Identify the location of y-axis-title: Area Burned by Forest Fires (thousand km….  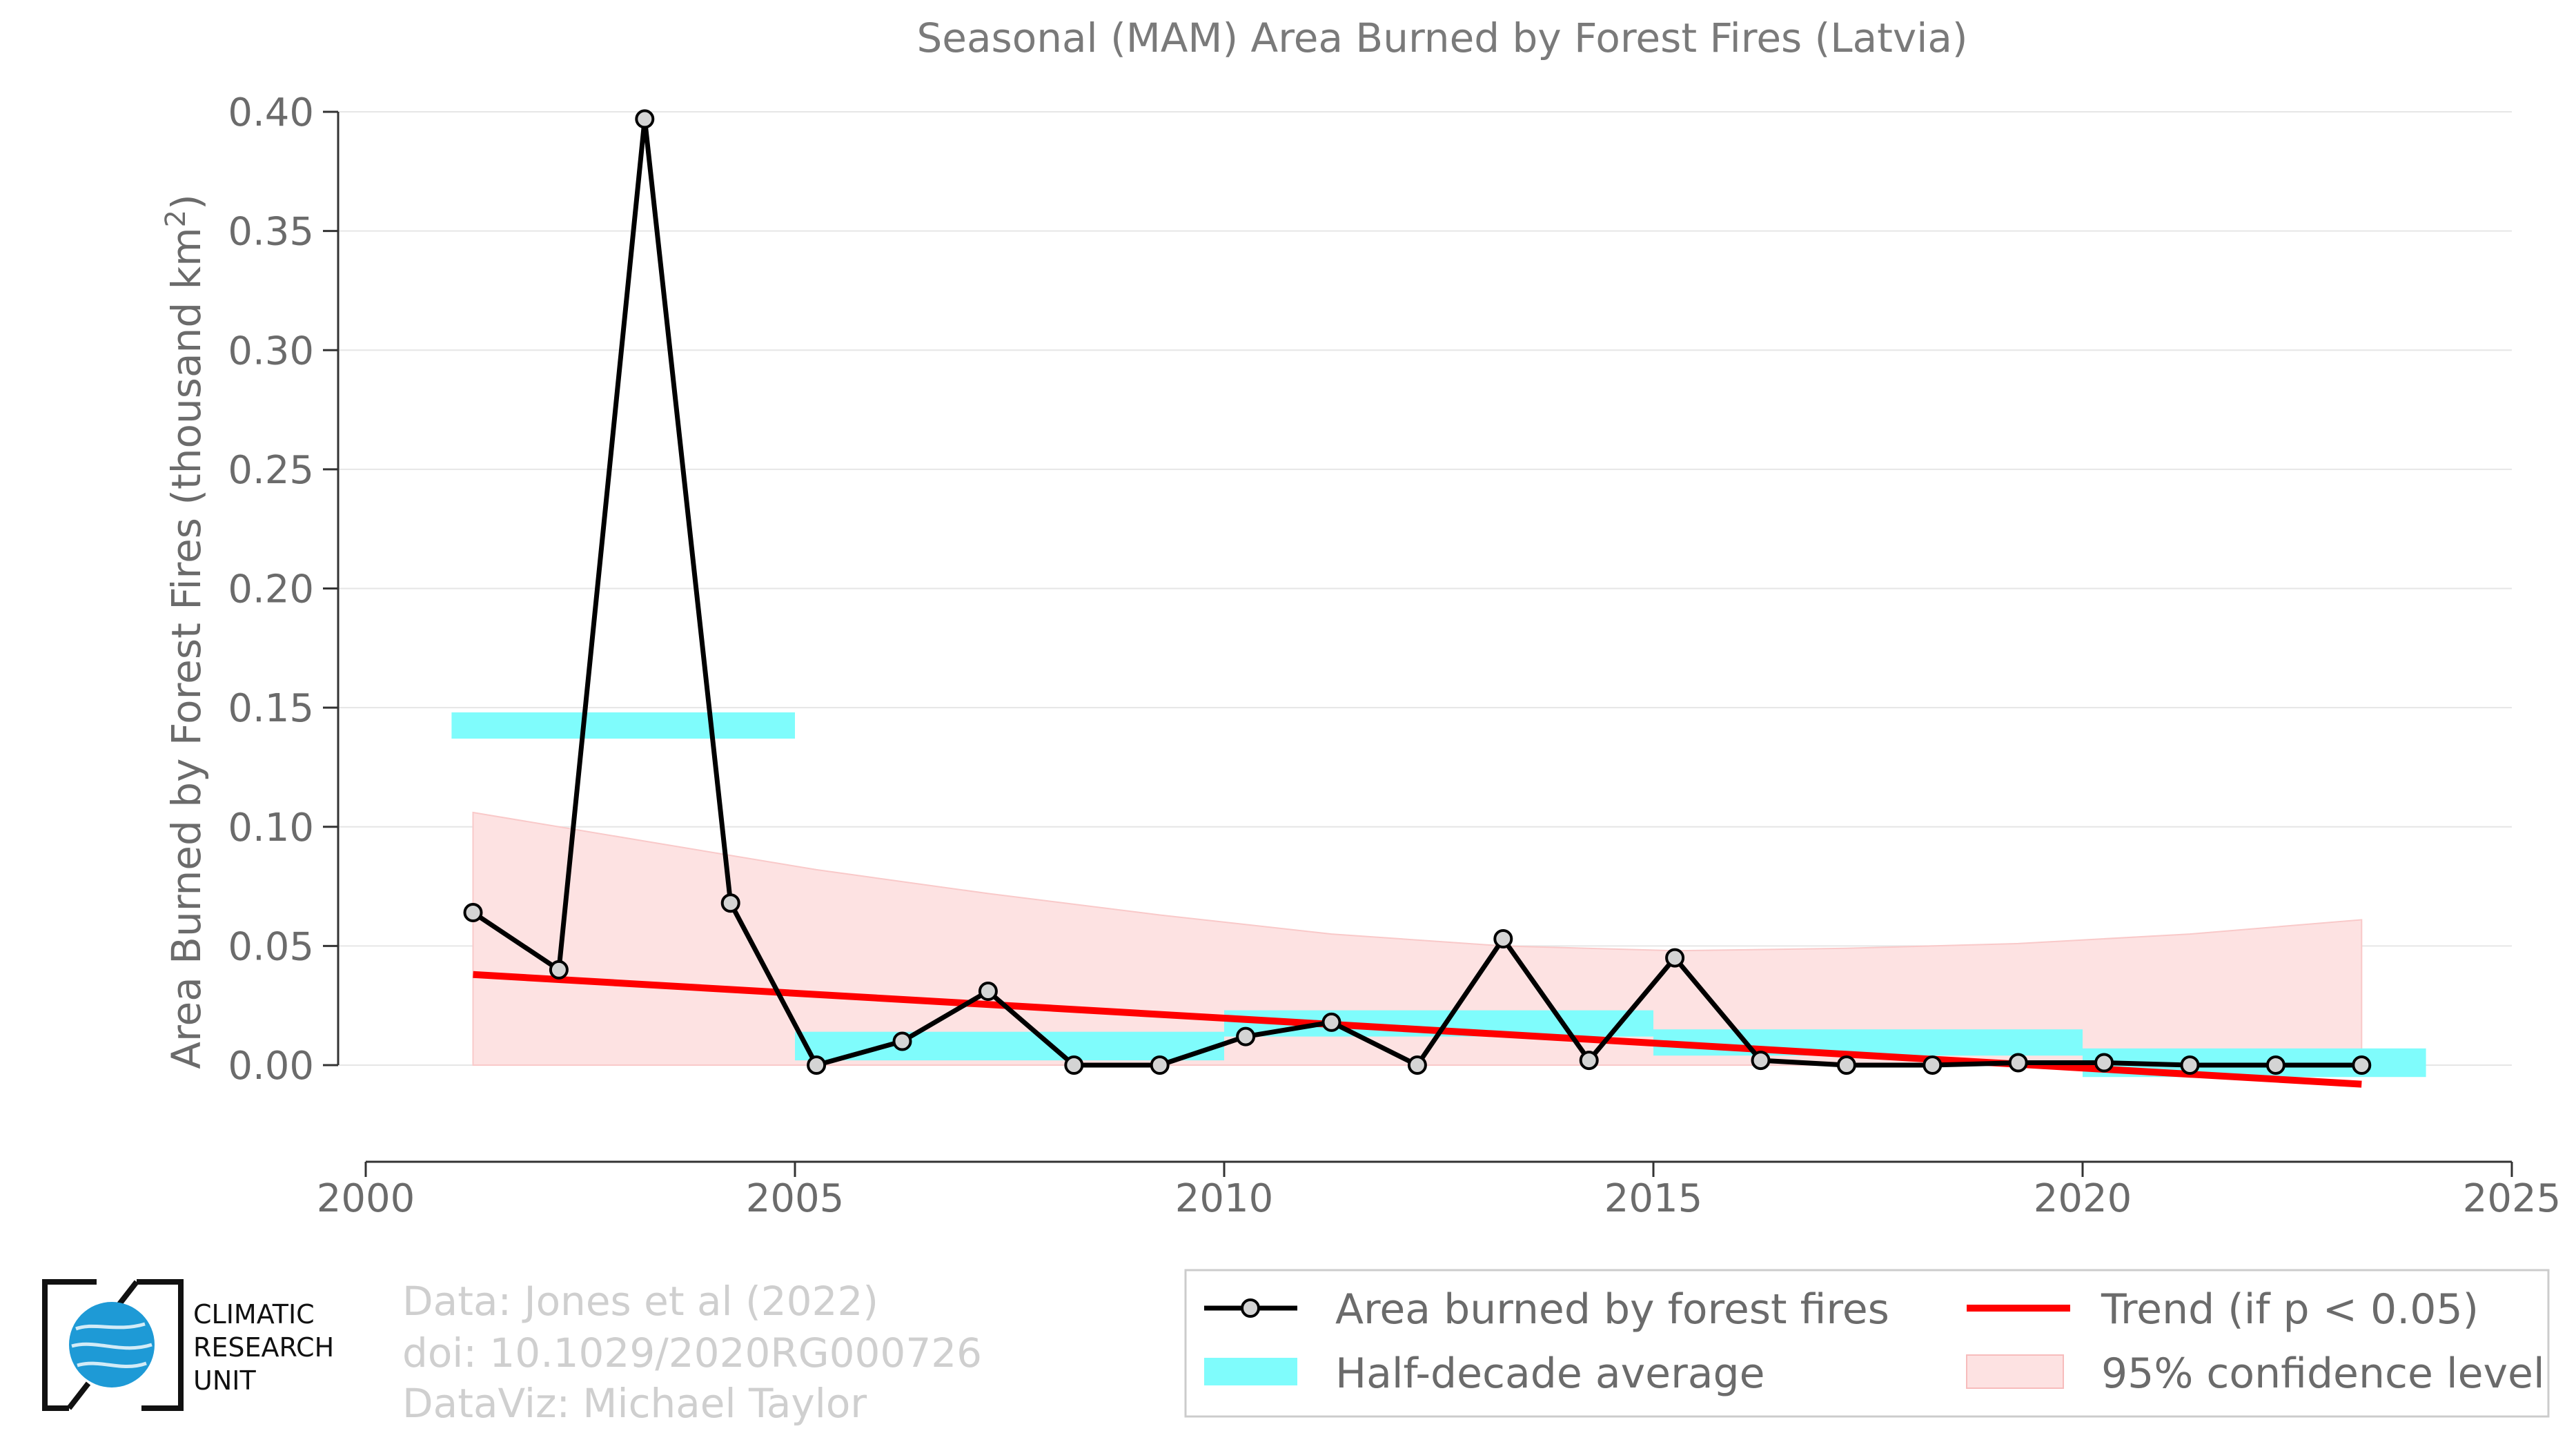
(185, 631).